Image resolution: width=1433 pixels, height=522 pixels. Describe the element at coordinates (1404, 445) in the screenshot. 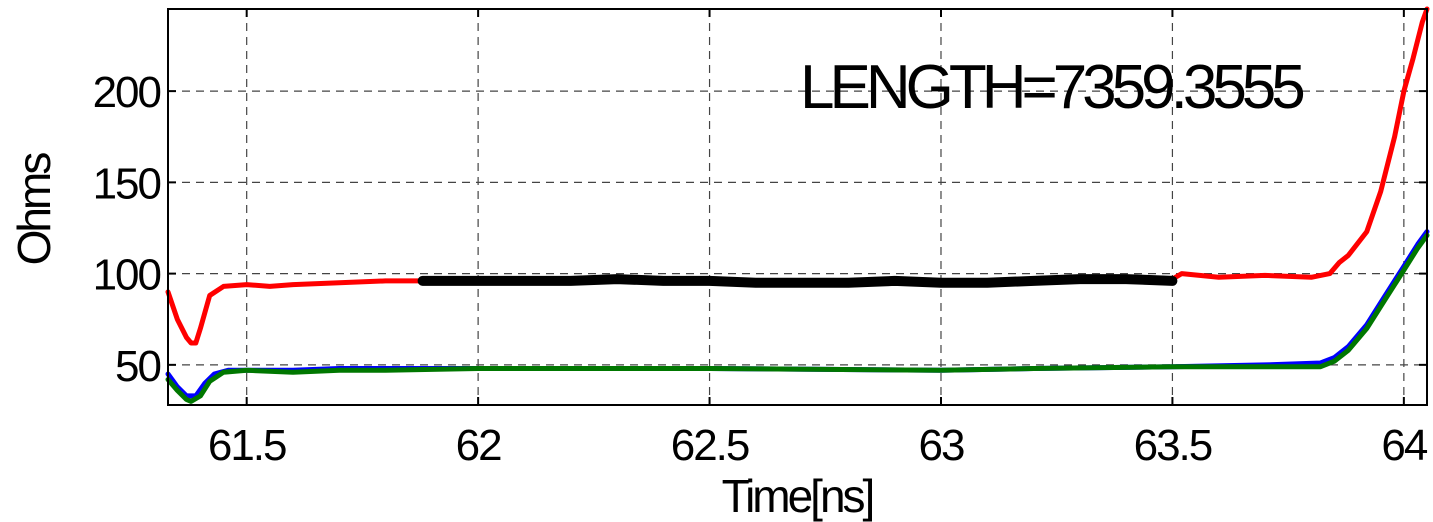

I see `x-tick-label: 64` at that location.